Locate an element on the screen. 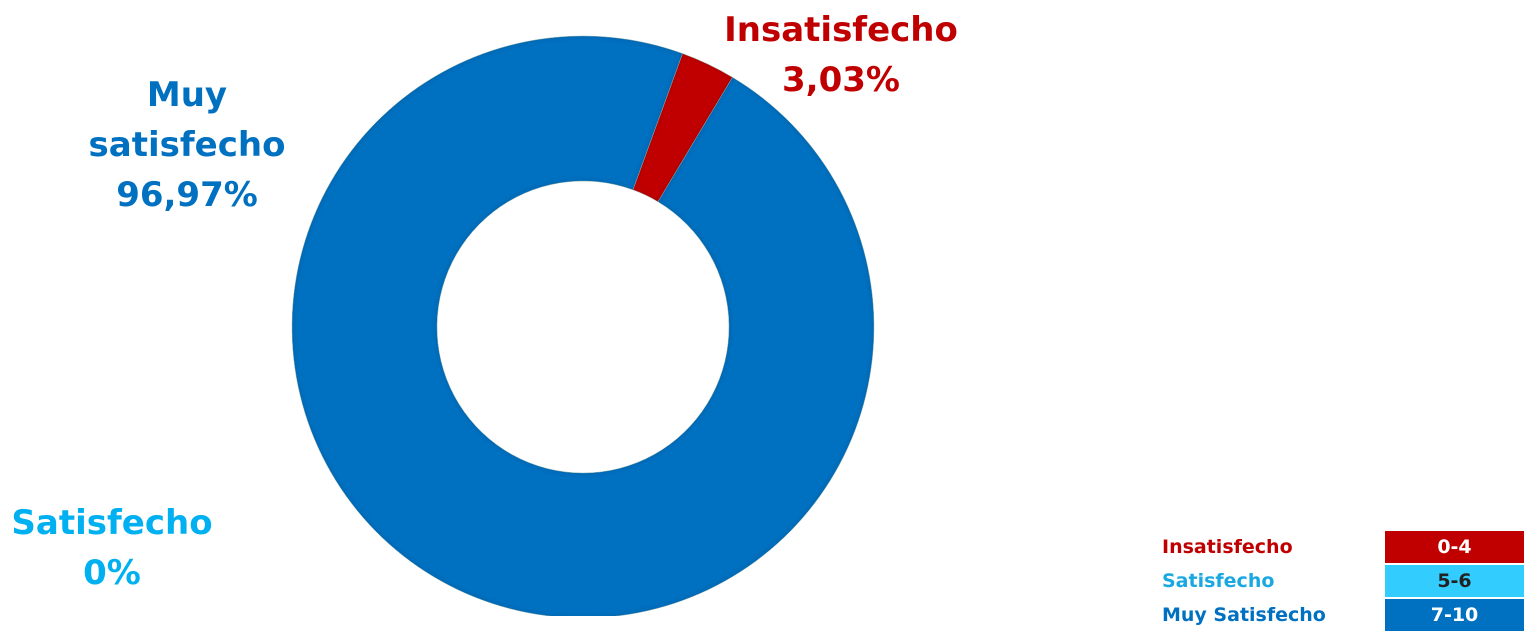 The height and width of the screenshot is (632, 1524). slice-label: Muy satisfecho 96,97% is located at coordinates (187, 145).